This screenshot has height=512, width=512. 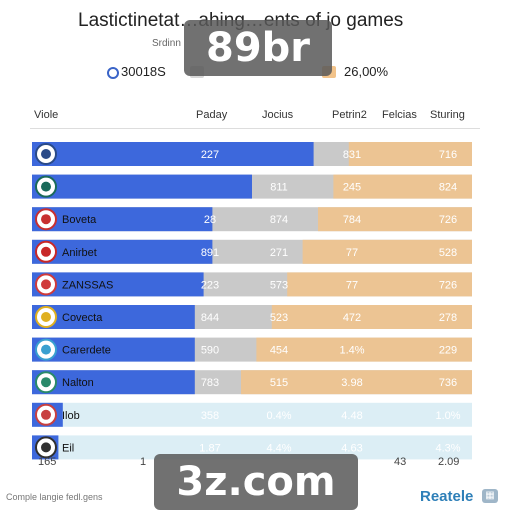 What do you see at coordinates (255, 128) in the screenshot?
I see `header-divider` at bounding box center [255, 128].